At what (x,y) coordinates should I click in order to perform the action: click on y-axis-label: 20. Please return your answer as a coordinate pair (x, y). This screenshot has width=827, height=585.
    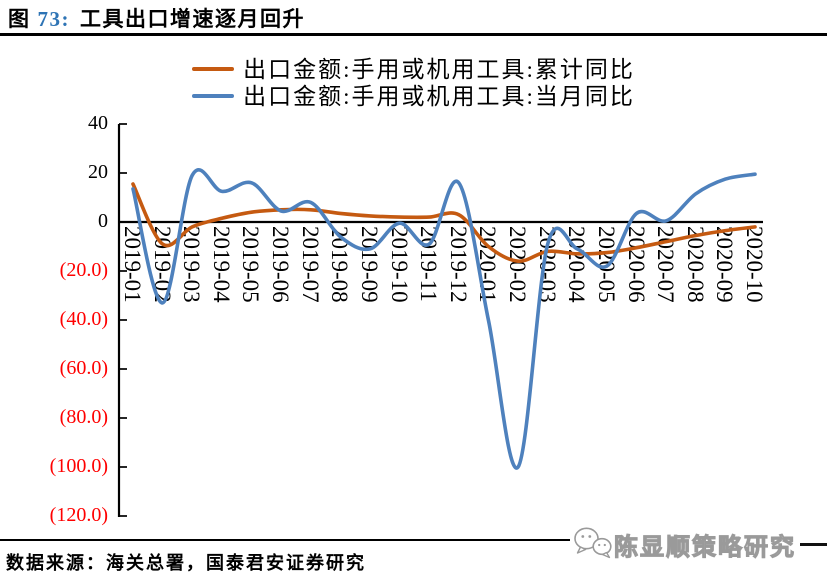
    Looking at the image, I should click on (98, 172).